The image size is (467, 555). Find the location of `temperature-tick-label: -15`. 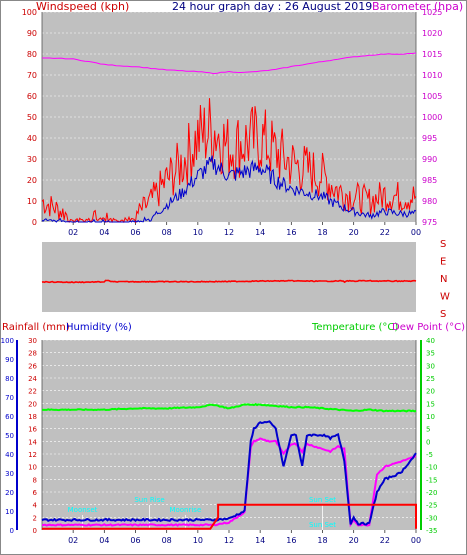

temperature-tick-label: -15 is located at coordinates (431, 480).